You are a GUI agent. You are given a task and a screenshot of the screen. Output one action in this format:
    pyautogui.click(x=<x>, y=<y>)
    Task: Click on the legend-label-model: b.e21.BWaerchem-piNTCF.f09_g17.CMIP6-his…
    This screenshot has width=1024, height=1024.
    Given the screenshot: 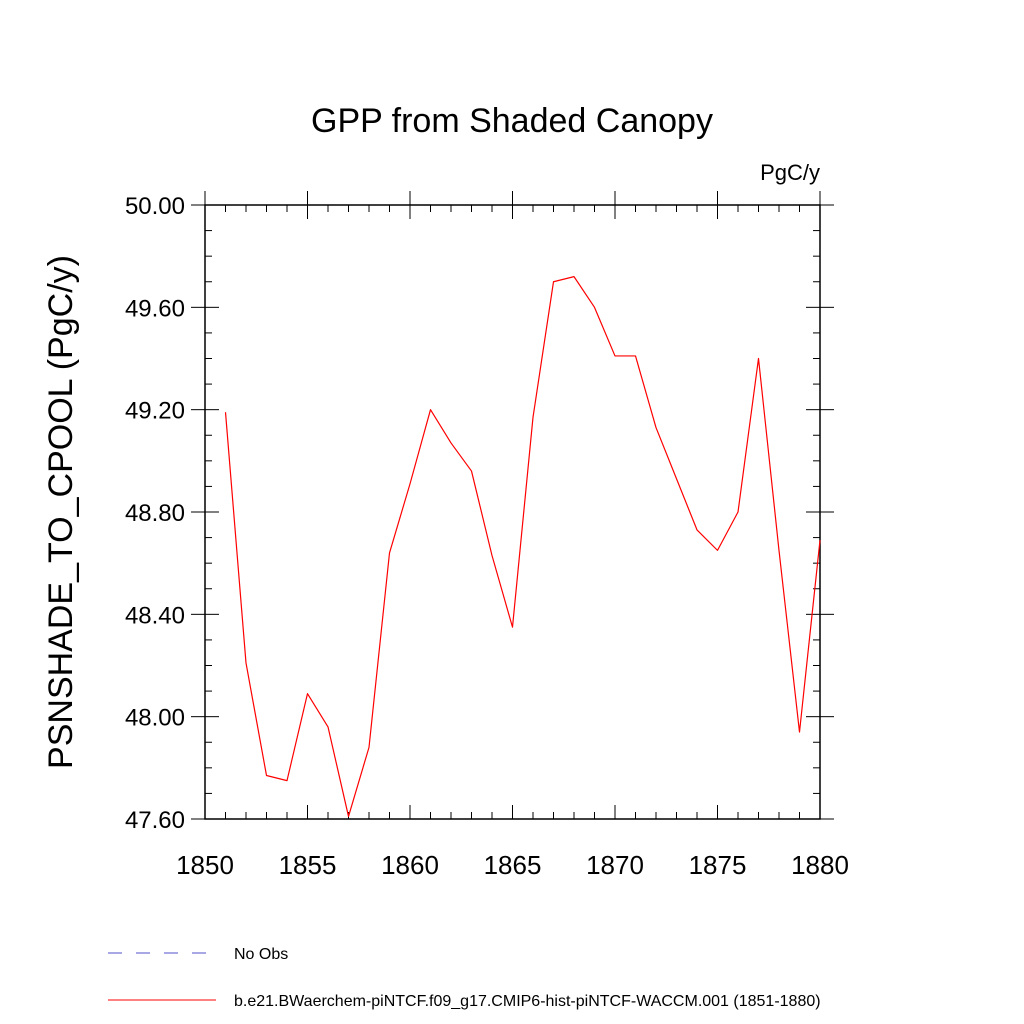 What is the action you would take?
    pyautogui.click(x=527, y=1001)
    